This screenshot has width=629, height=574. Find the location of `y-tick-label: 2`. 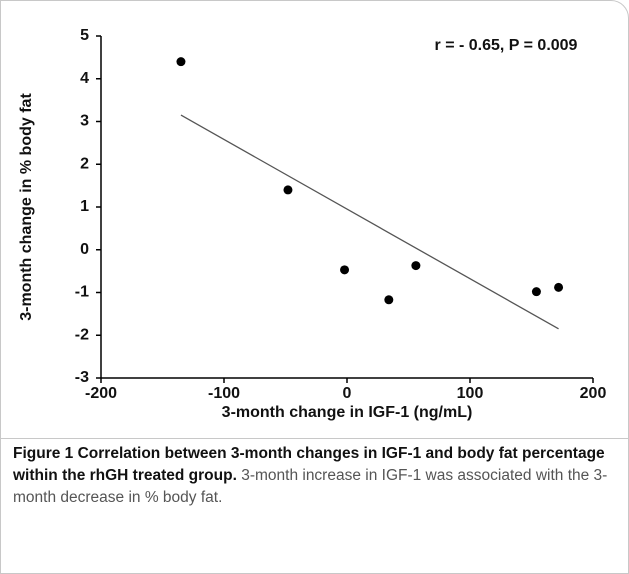

y-tick-label: 2 is located at coordinates (84, 163).